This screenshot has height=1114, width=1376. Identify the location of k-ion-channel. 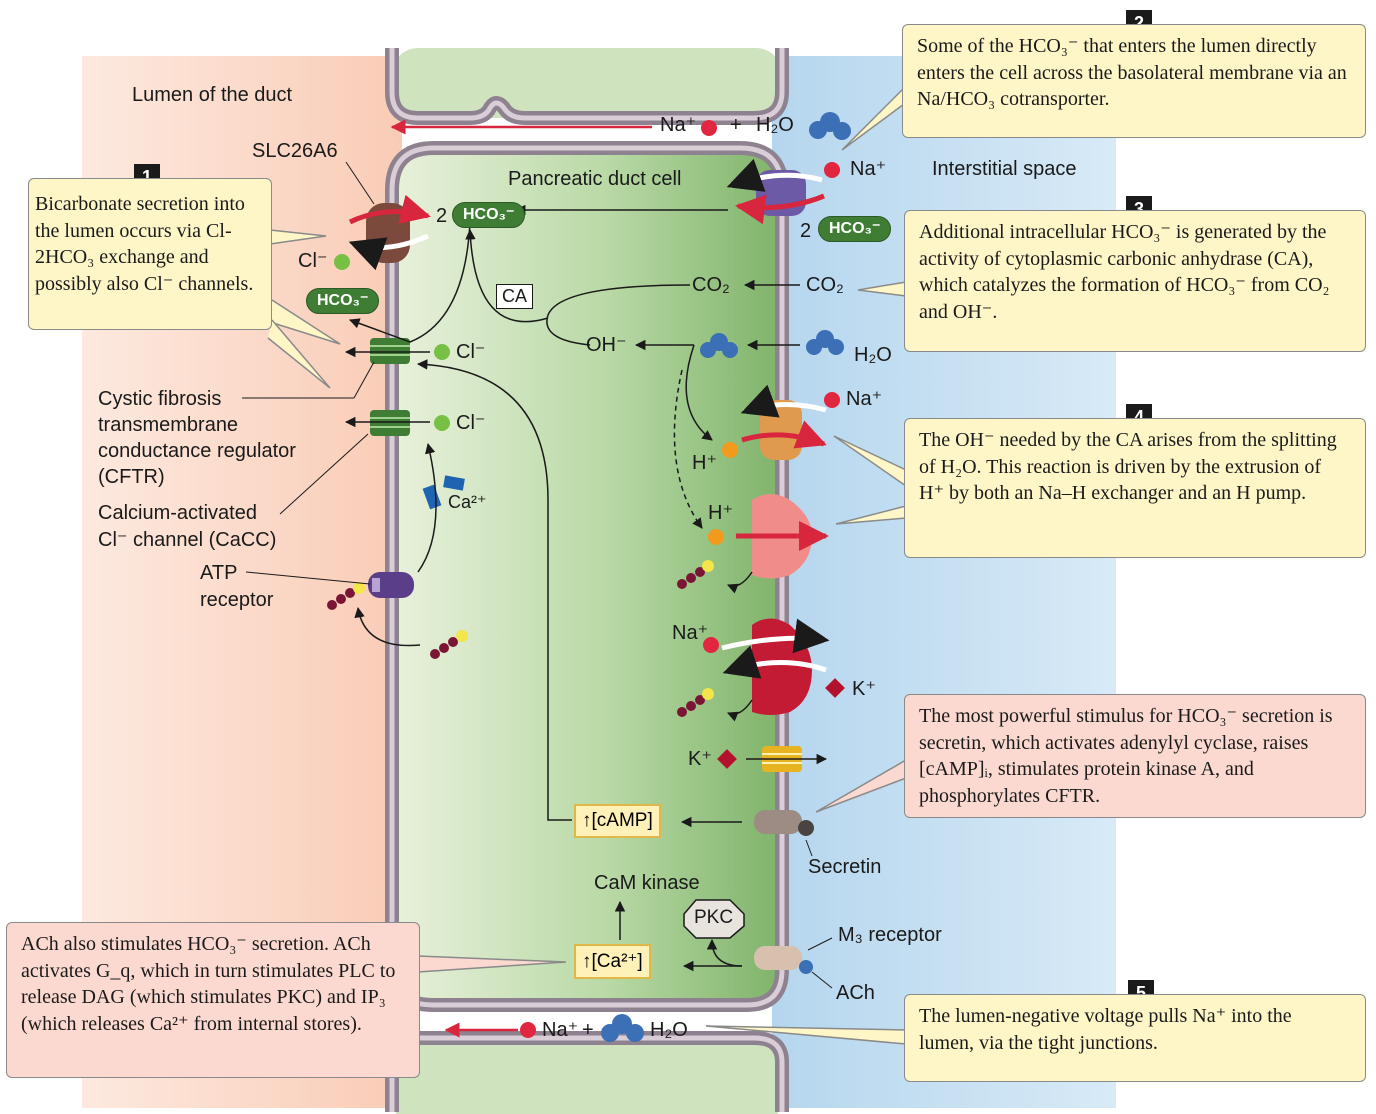
(727, 759).